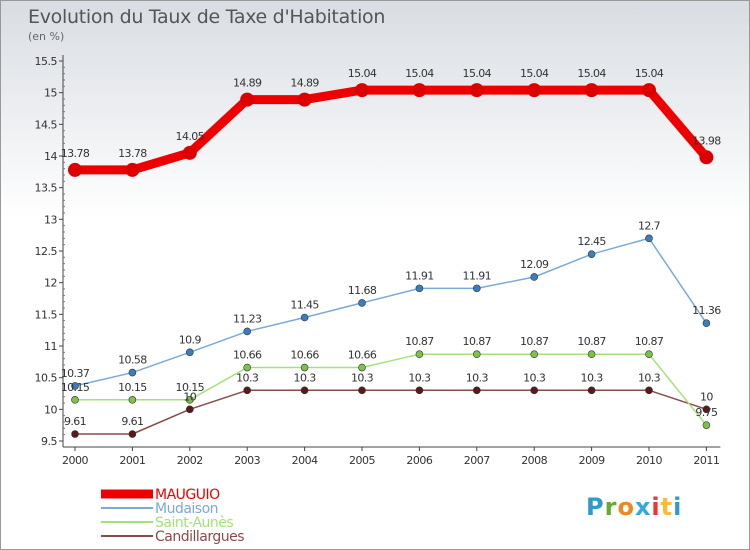  Describe the element at coordinates (132, 421) in the screenshot. I see `data-label-candillargues: 9.61` at that location.